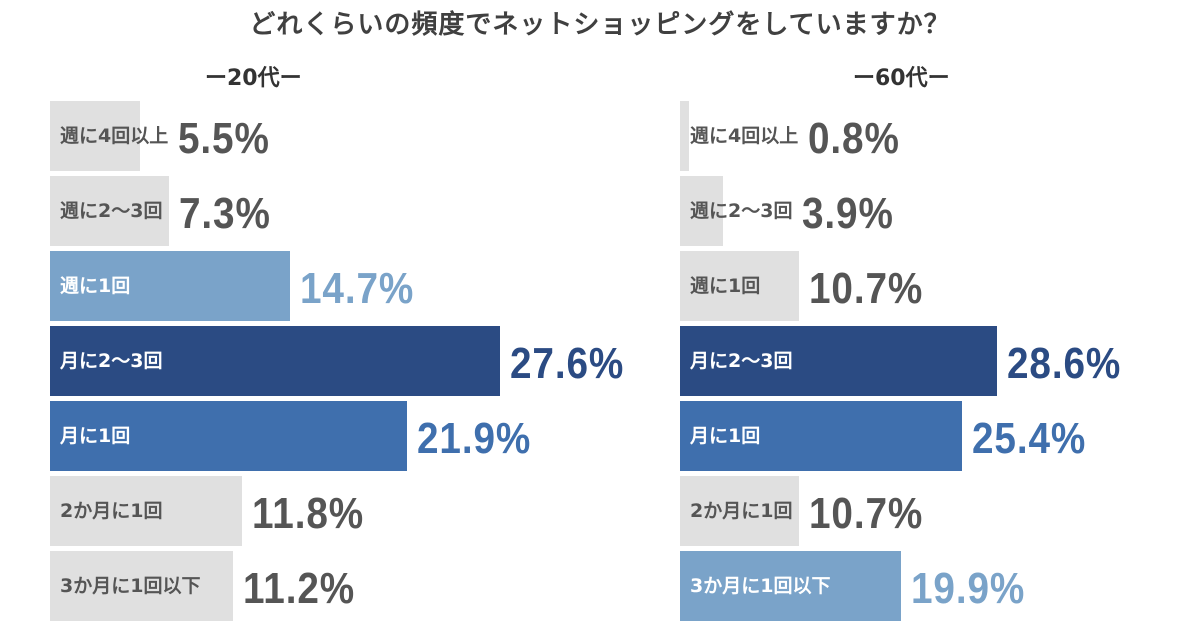 The width and height of the screenshot is (1200, 630). I want to click on category-label-chart-1-row-4: 月に1回, so click(725, 436).